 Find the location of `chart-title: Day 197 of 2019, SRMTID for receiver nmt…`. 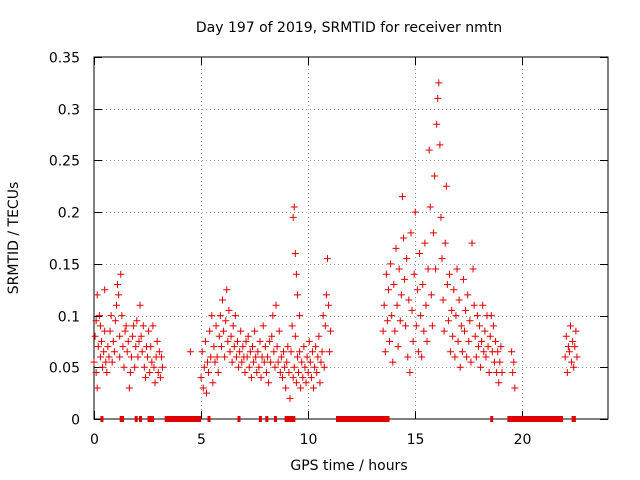

chart-title: Day 197 of 2019, SRMTID for receiver nmt… is located at coordinates (349, 28).